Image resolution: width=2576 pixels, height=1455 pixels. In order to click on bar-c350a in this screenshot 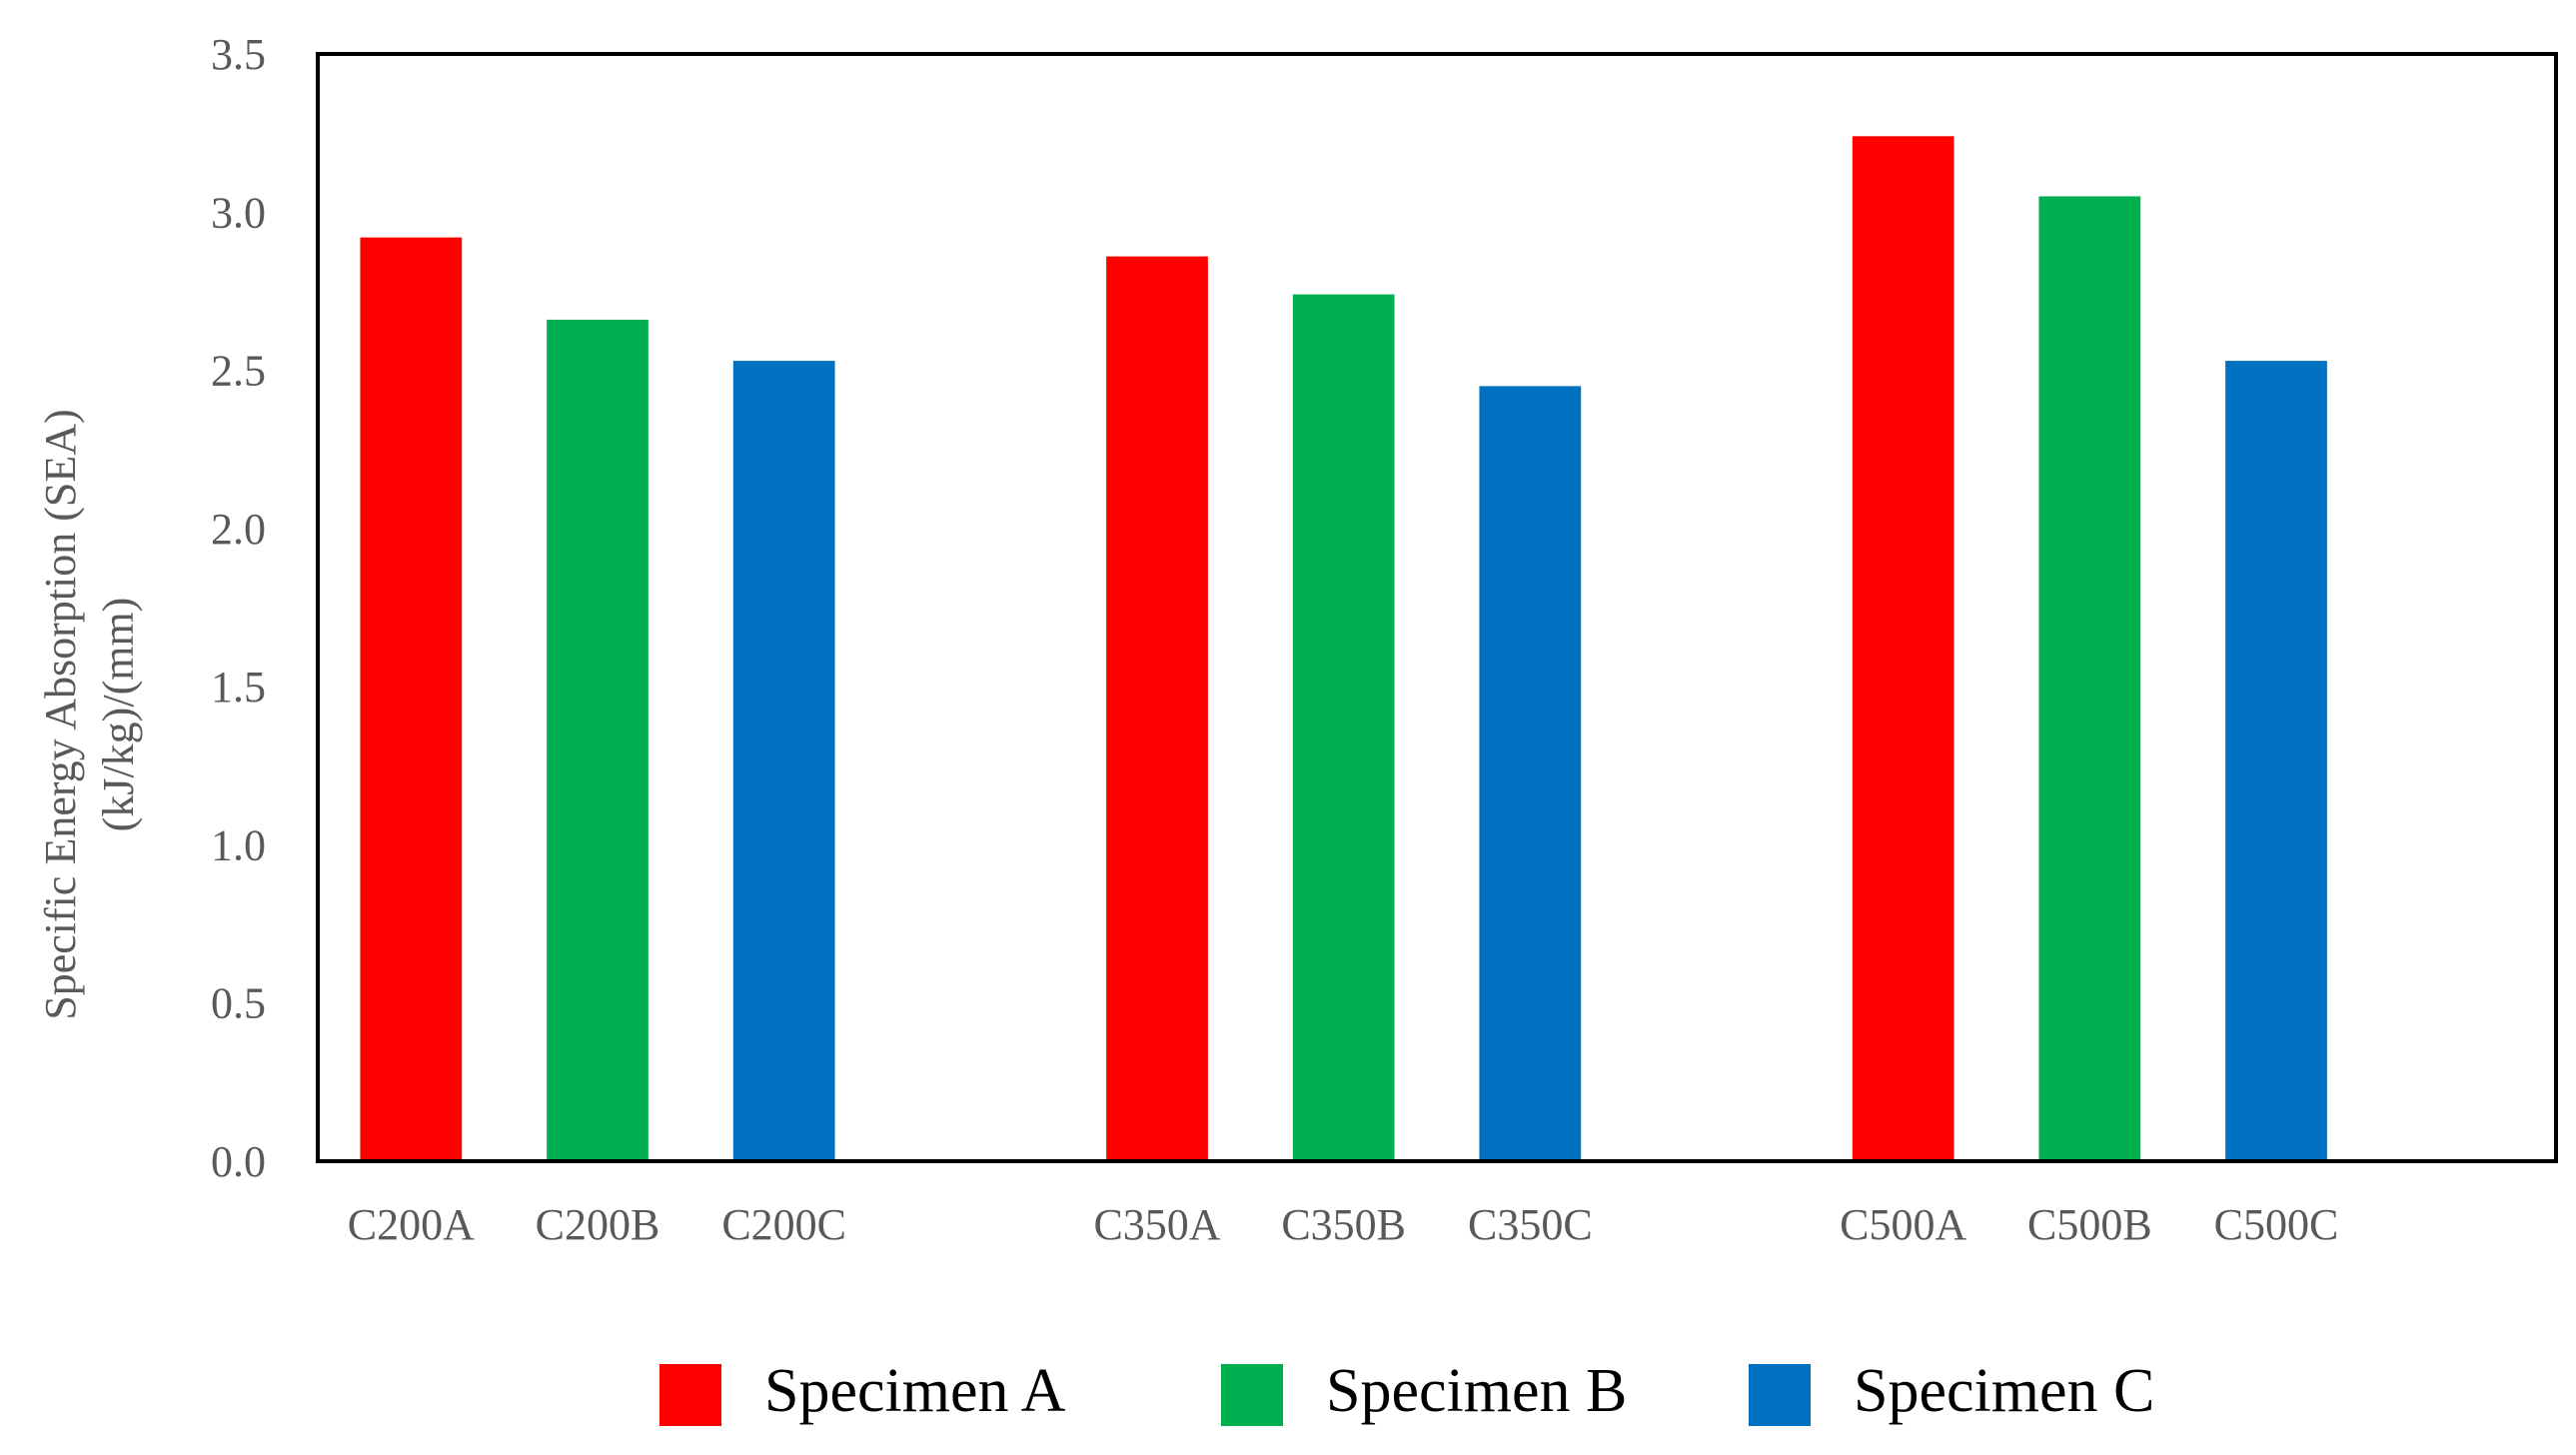, I will do `click(1157, 708)`.